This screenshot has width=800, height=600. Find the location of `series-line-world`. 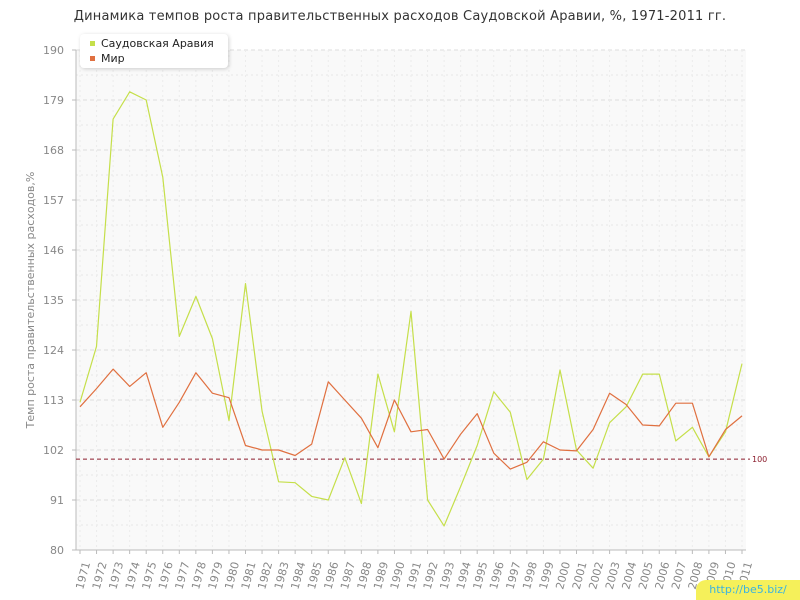

series-line-world is located at coordinates (411, 419).